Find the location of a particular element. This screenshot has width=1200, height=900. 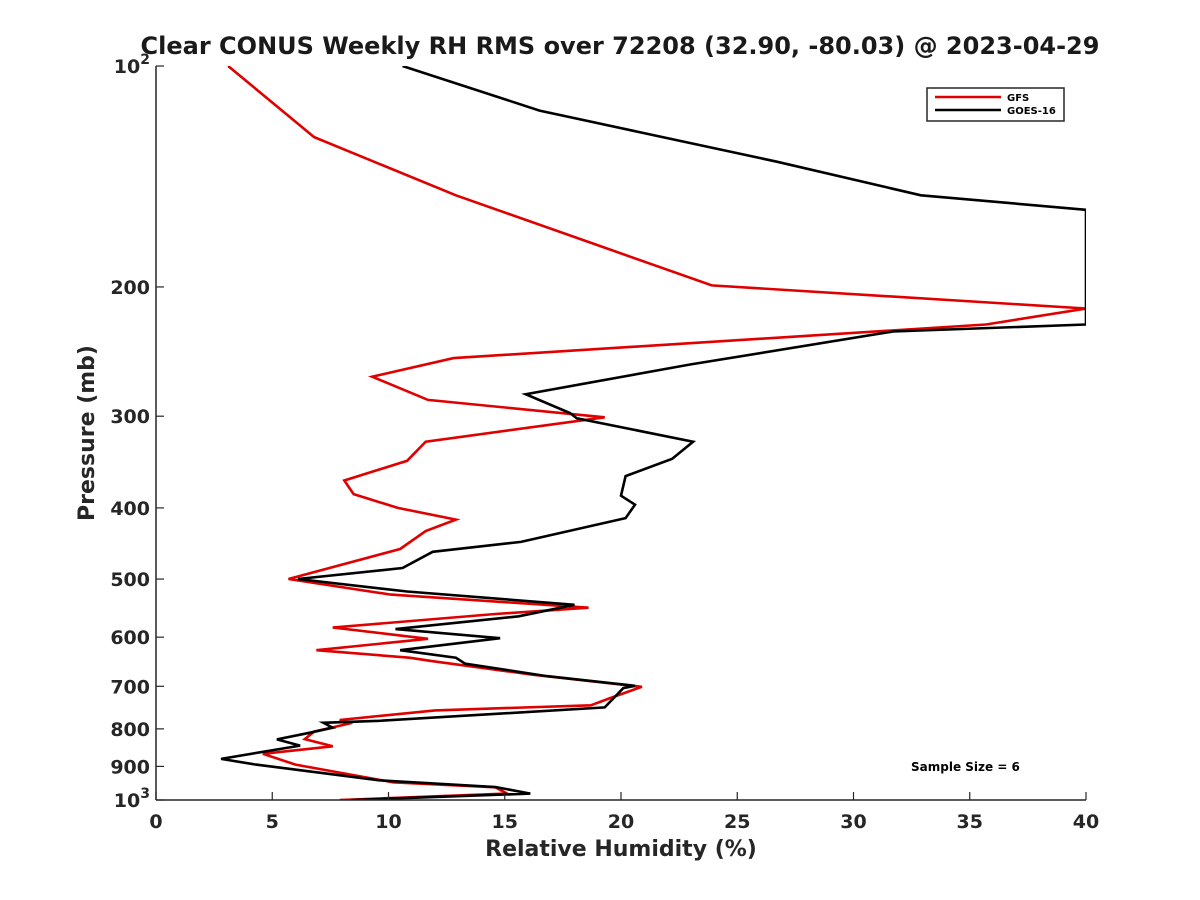

legend-box is located at coordinates (995, 104).